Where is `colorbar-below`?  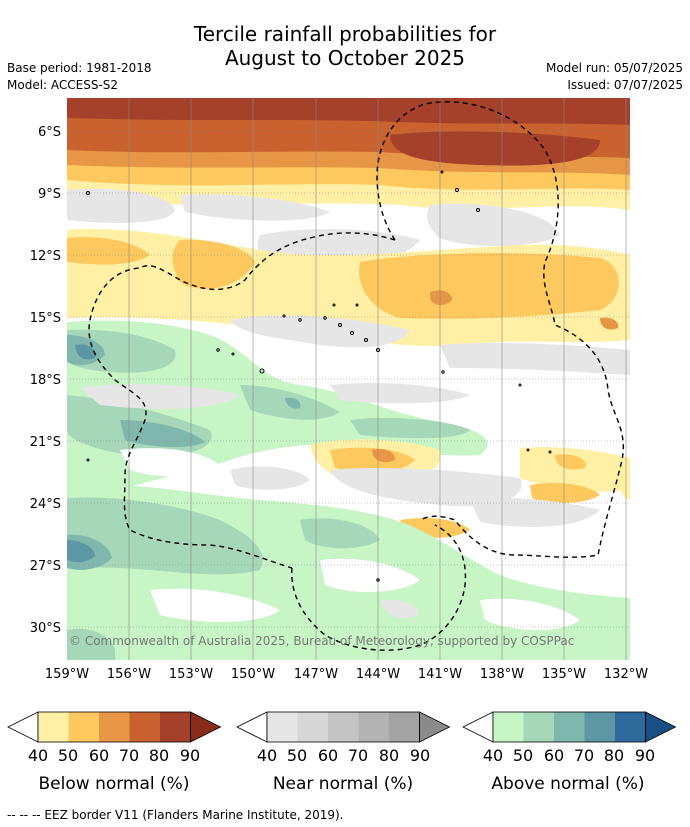
colorbar-below is located at coordinates (114, 727).